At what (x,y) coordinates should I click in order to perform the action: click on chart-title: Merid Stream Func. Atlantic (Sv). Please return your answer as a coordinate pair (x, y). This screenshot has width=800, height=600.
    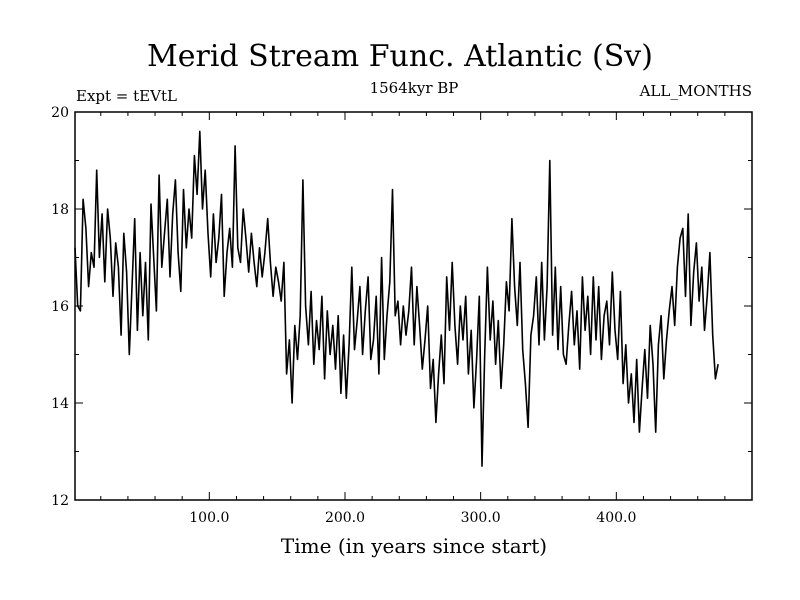
    Looking at the image, I should click on (400, 56).